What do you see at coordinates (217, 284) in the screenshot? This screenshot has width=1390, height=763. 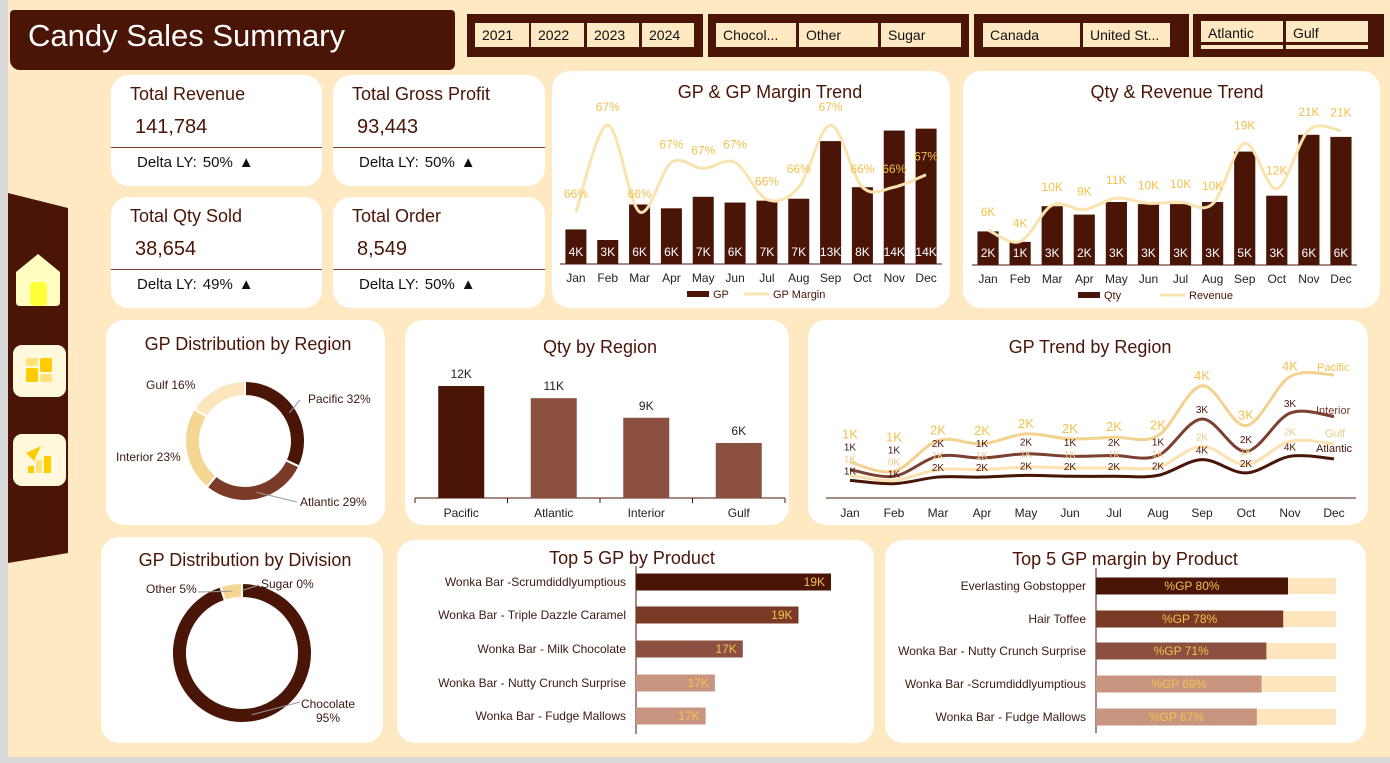 I see `delta-value: 49%` at bounding box center [217, 284].